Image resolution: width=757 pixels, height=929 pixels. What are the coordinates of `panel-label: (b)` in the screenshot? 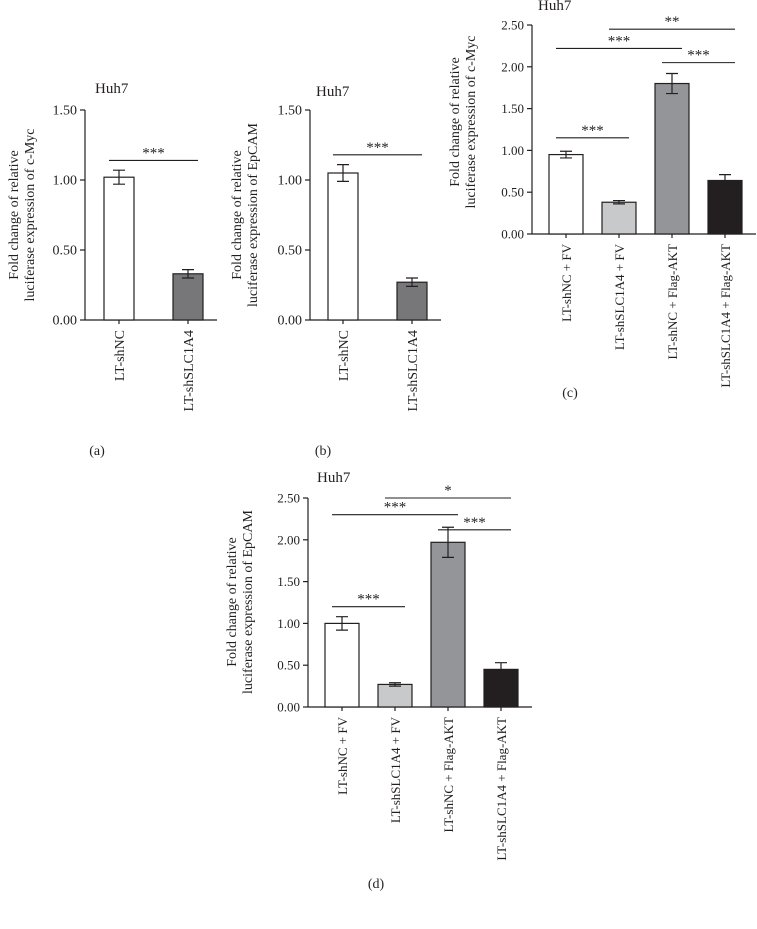 It's located at (323, 451).